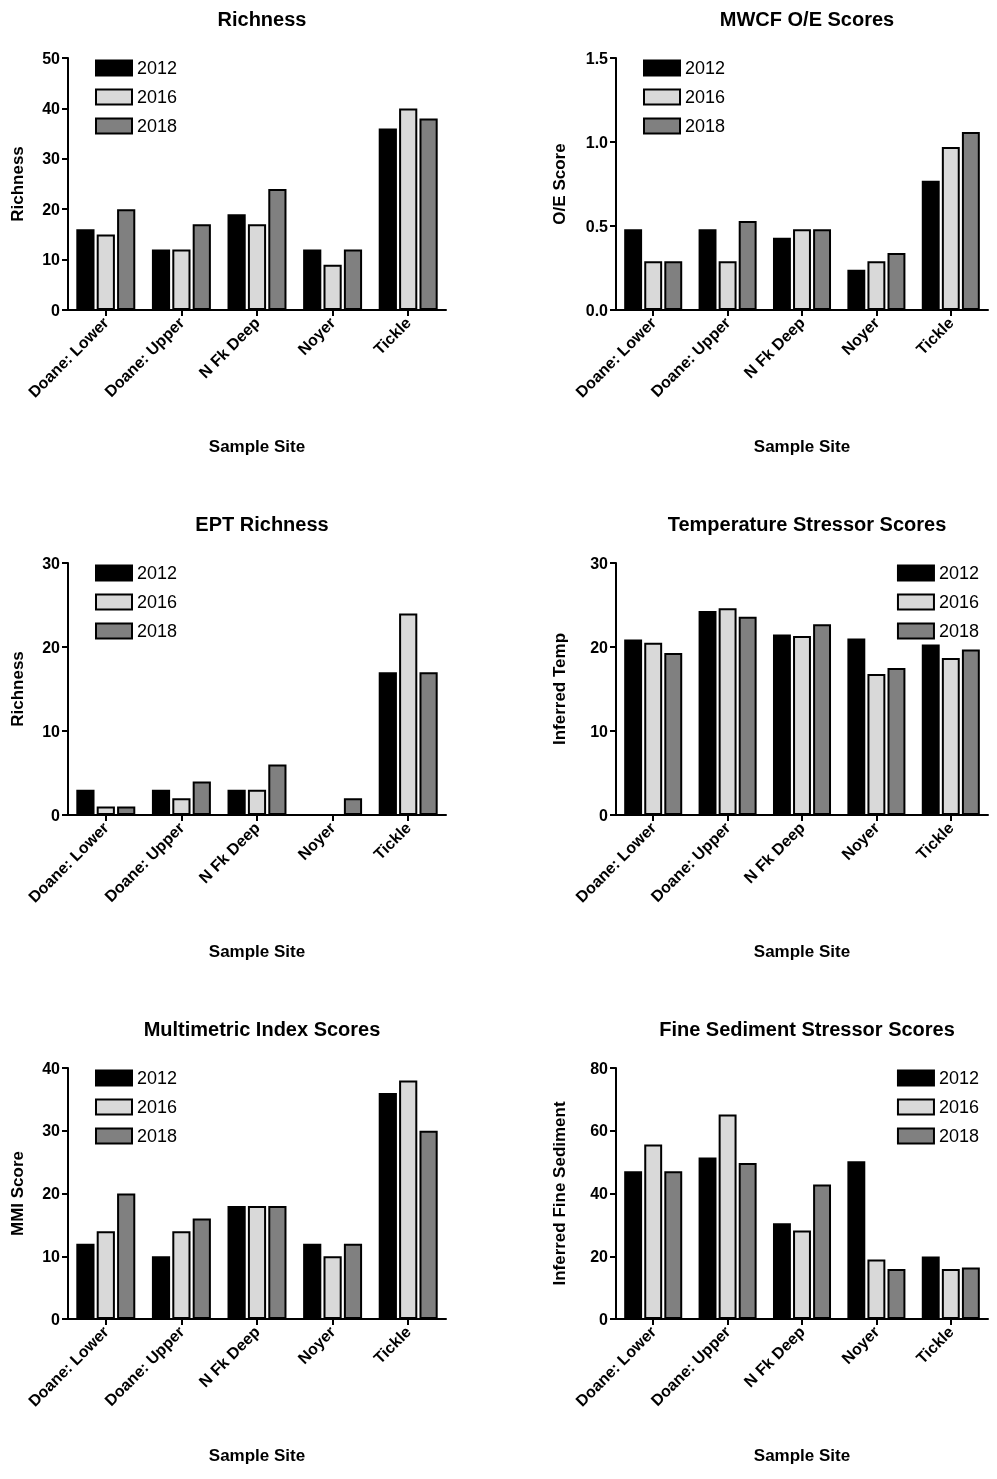 The width and height of the screenshot is (997, 1479). Describe the element at coordinates (597, 142) in the screenshot. I see `y-tick-label: 1.0` at that location.